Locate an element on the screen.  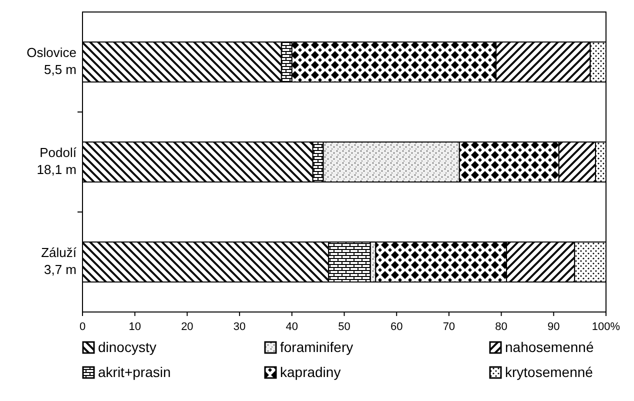
y-tick-label: Podolí 18,1 m is located at coordinates (56, 161).